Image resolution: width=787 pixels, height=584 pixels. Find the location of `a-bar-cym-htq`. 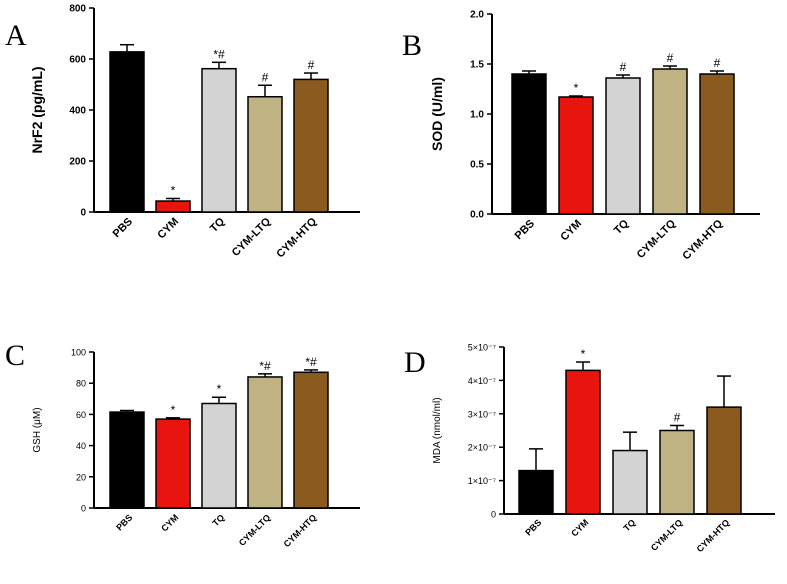

a-bar-cym-htq is located at coordinates (311, 145).